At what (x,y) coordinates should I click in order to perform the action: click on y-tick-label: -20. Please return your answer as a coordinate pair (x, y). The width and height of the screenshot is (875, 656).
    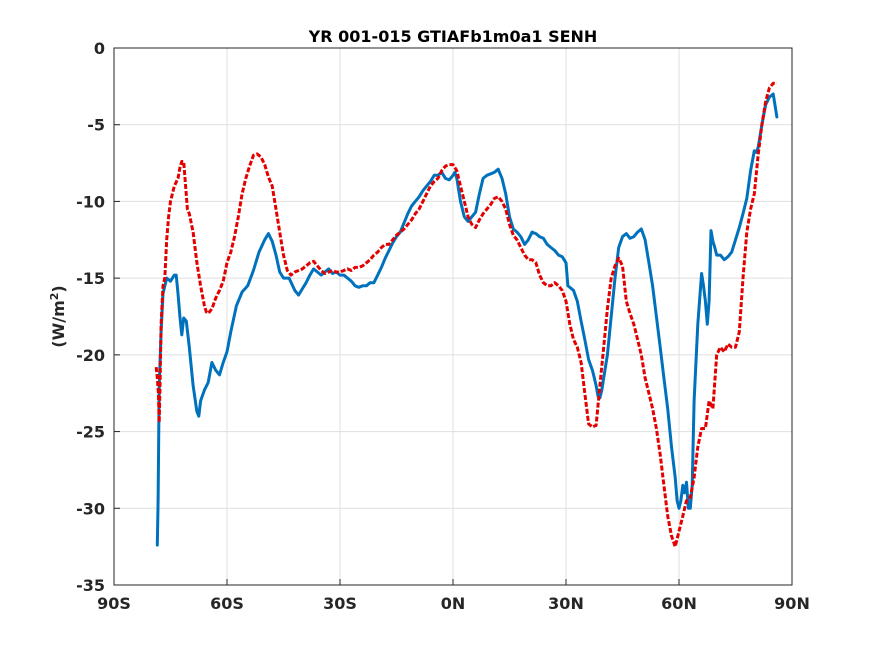
    Looking at the image, I should click on (90, 355).